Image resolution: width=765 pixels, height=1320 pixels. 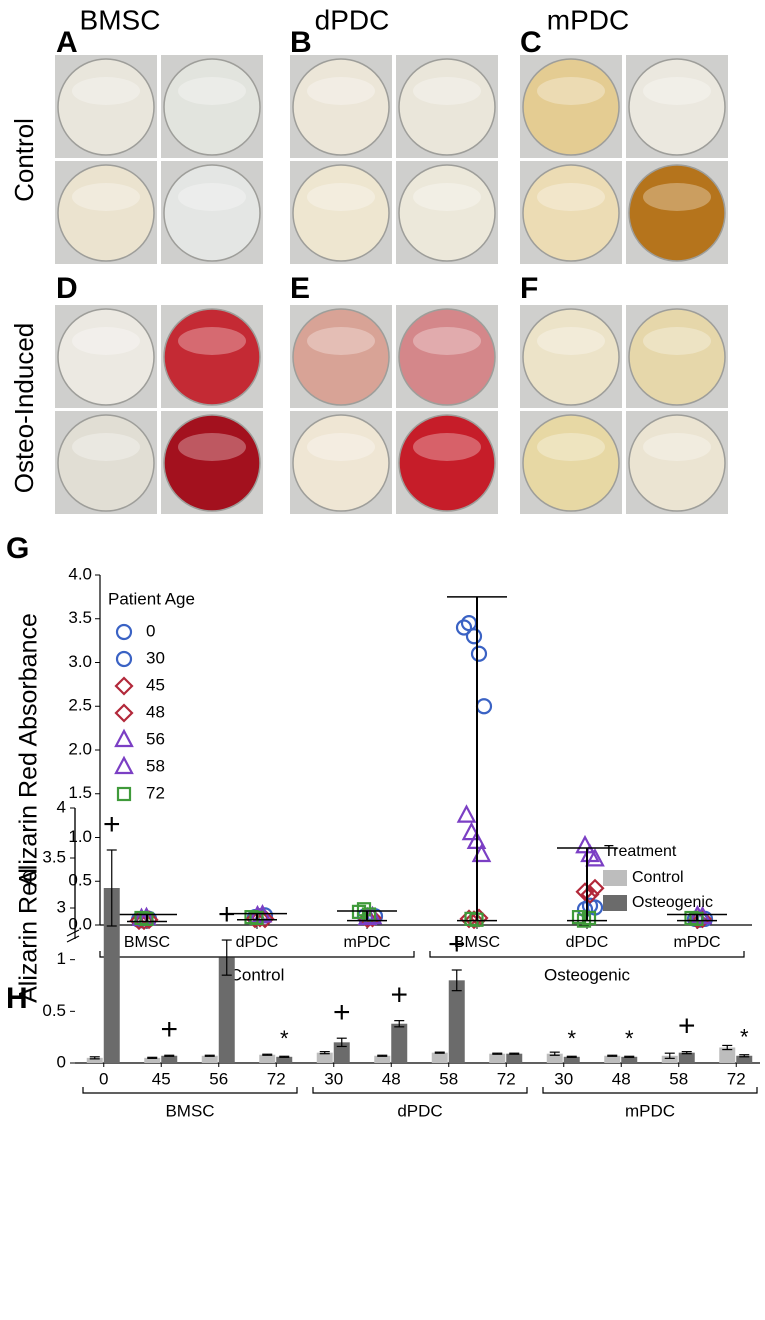 What do you see at coordinates (80, 705) in the screenshot?
I see `y-tick-label: 2.5` at bounding box center [80, 705].